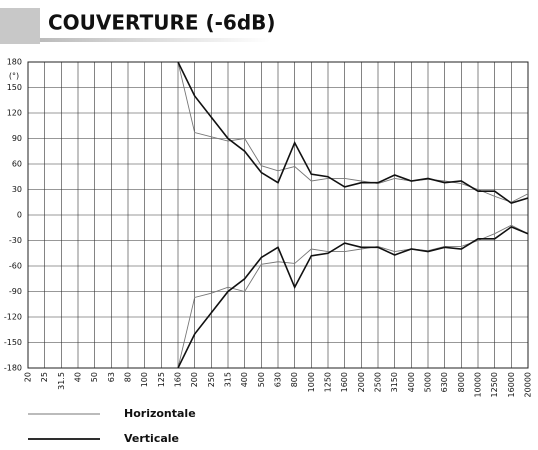  Describe the element at coordinates (278, 379) in the screenshot. I see `x-tick-label: 630` at that location.